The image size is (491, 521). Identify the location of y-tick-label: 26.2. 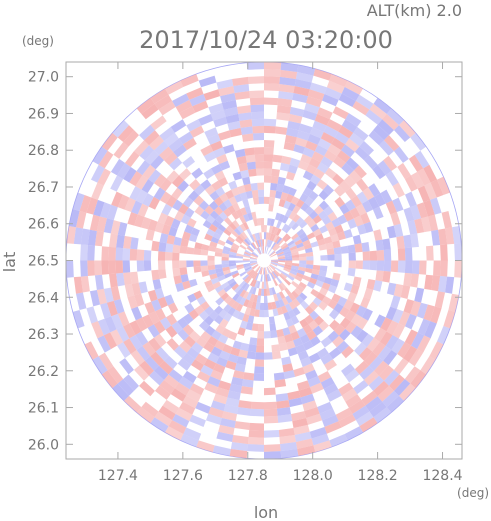
(43, 372).